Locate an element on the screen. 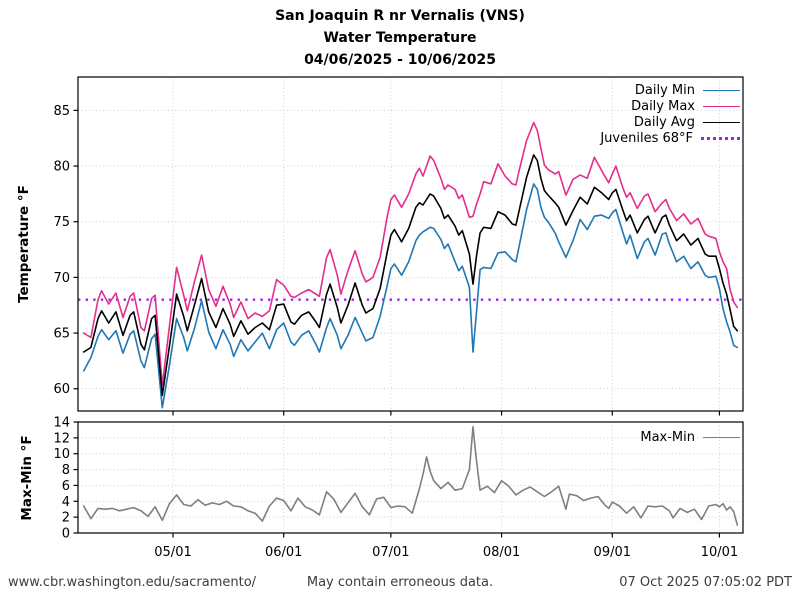  juveniles-dotted-swatch is located at coordinates (720, 138).